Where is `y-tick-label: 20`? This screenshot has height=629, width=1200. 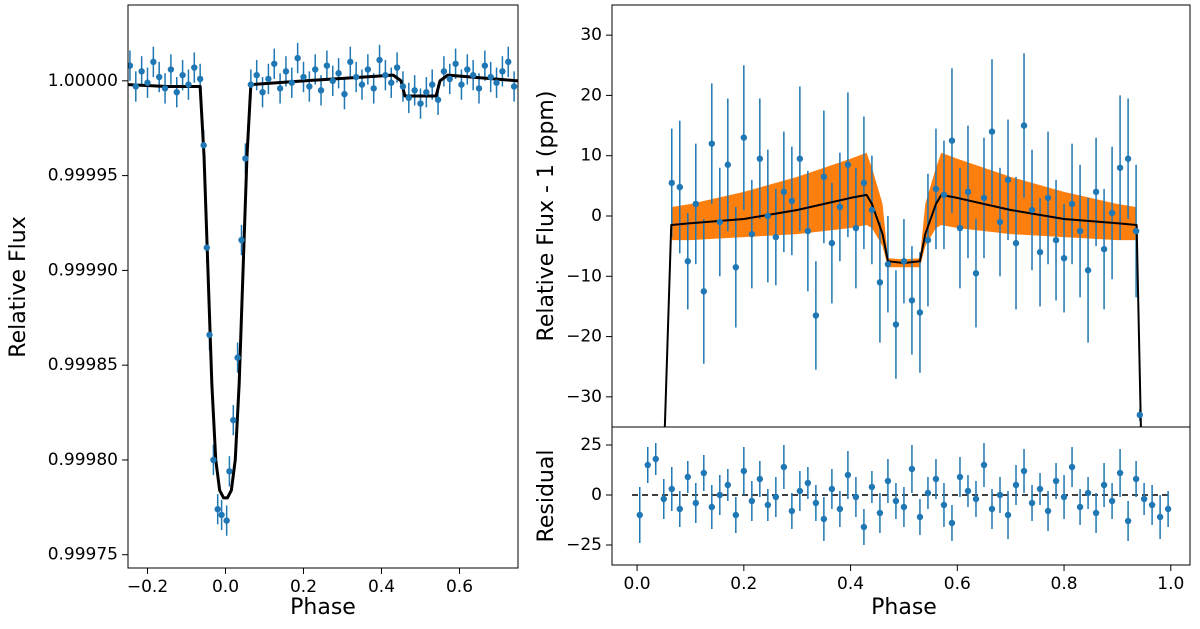 y-tick-label: 20 is located at coordinates (591, 95).